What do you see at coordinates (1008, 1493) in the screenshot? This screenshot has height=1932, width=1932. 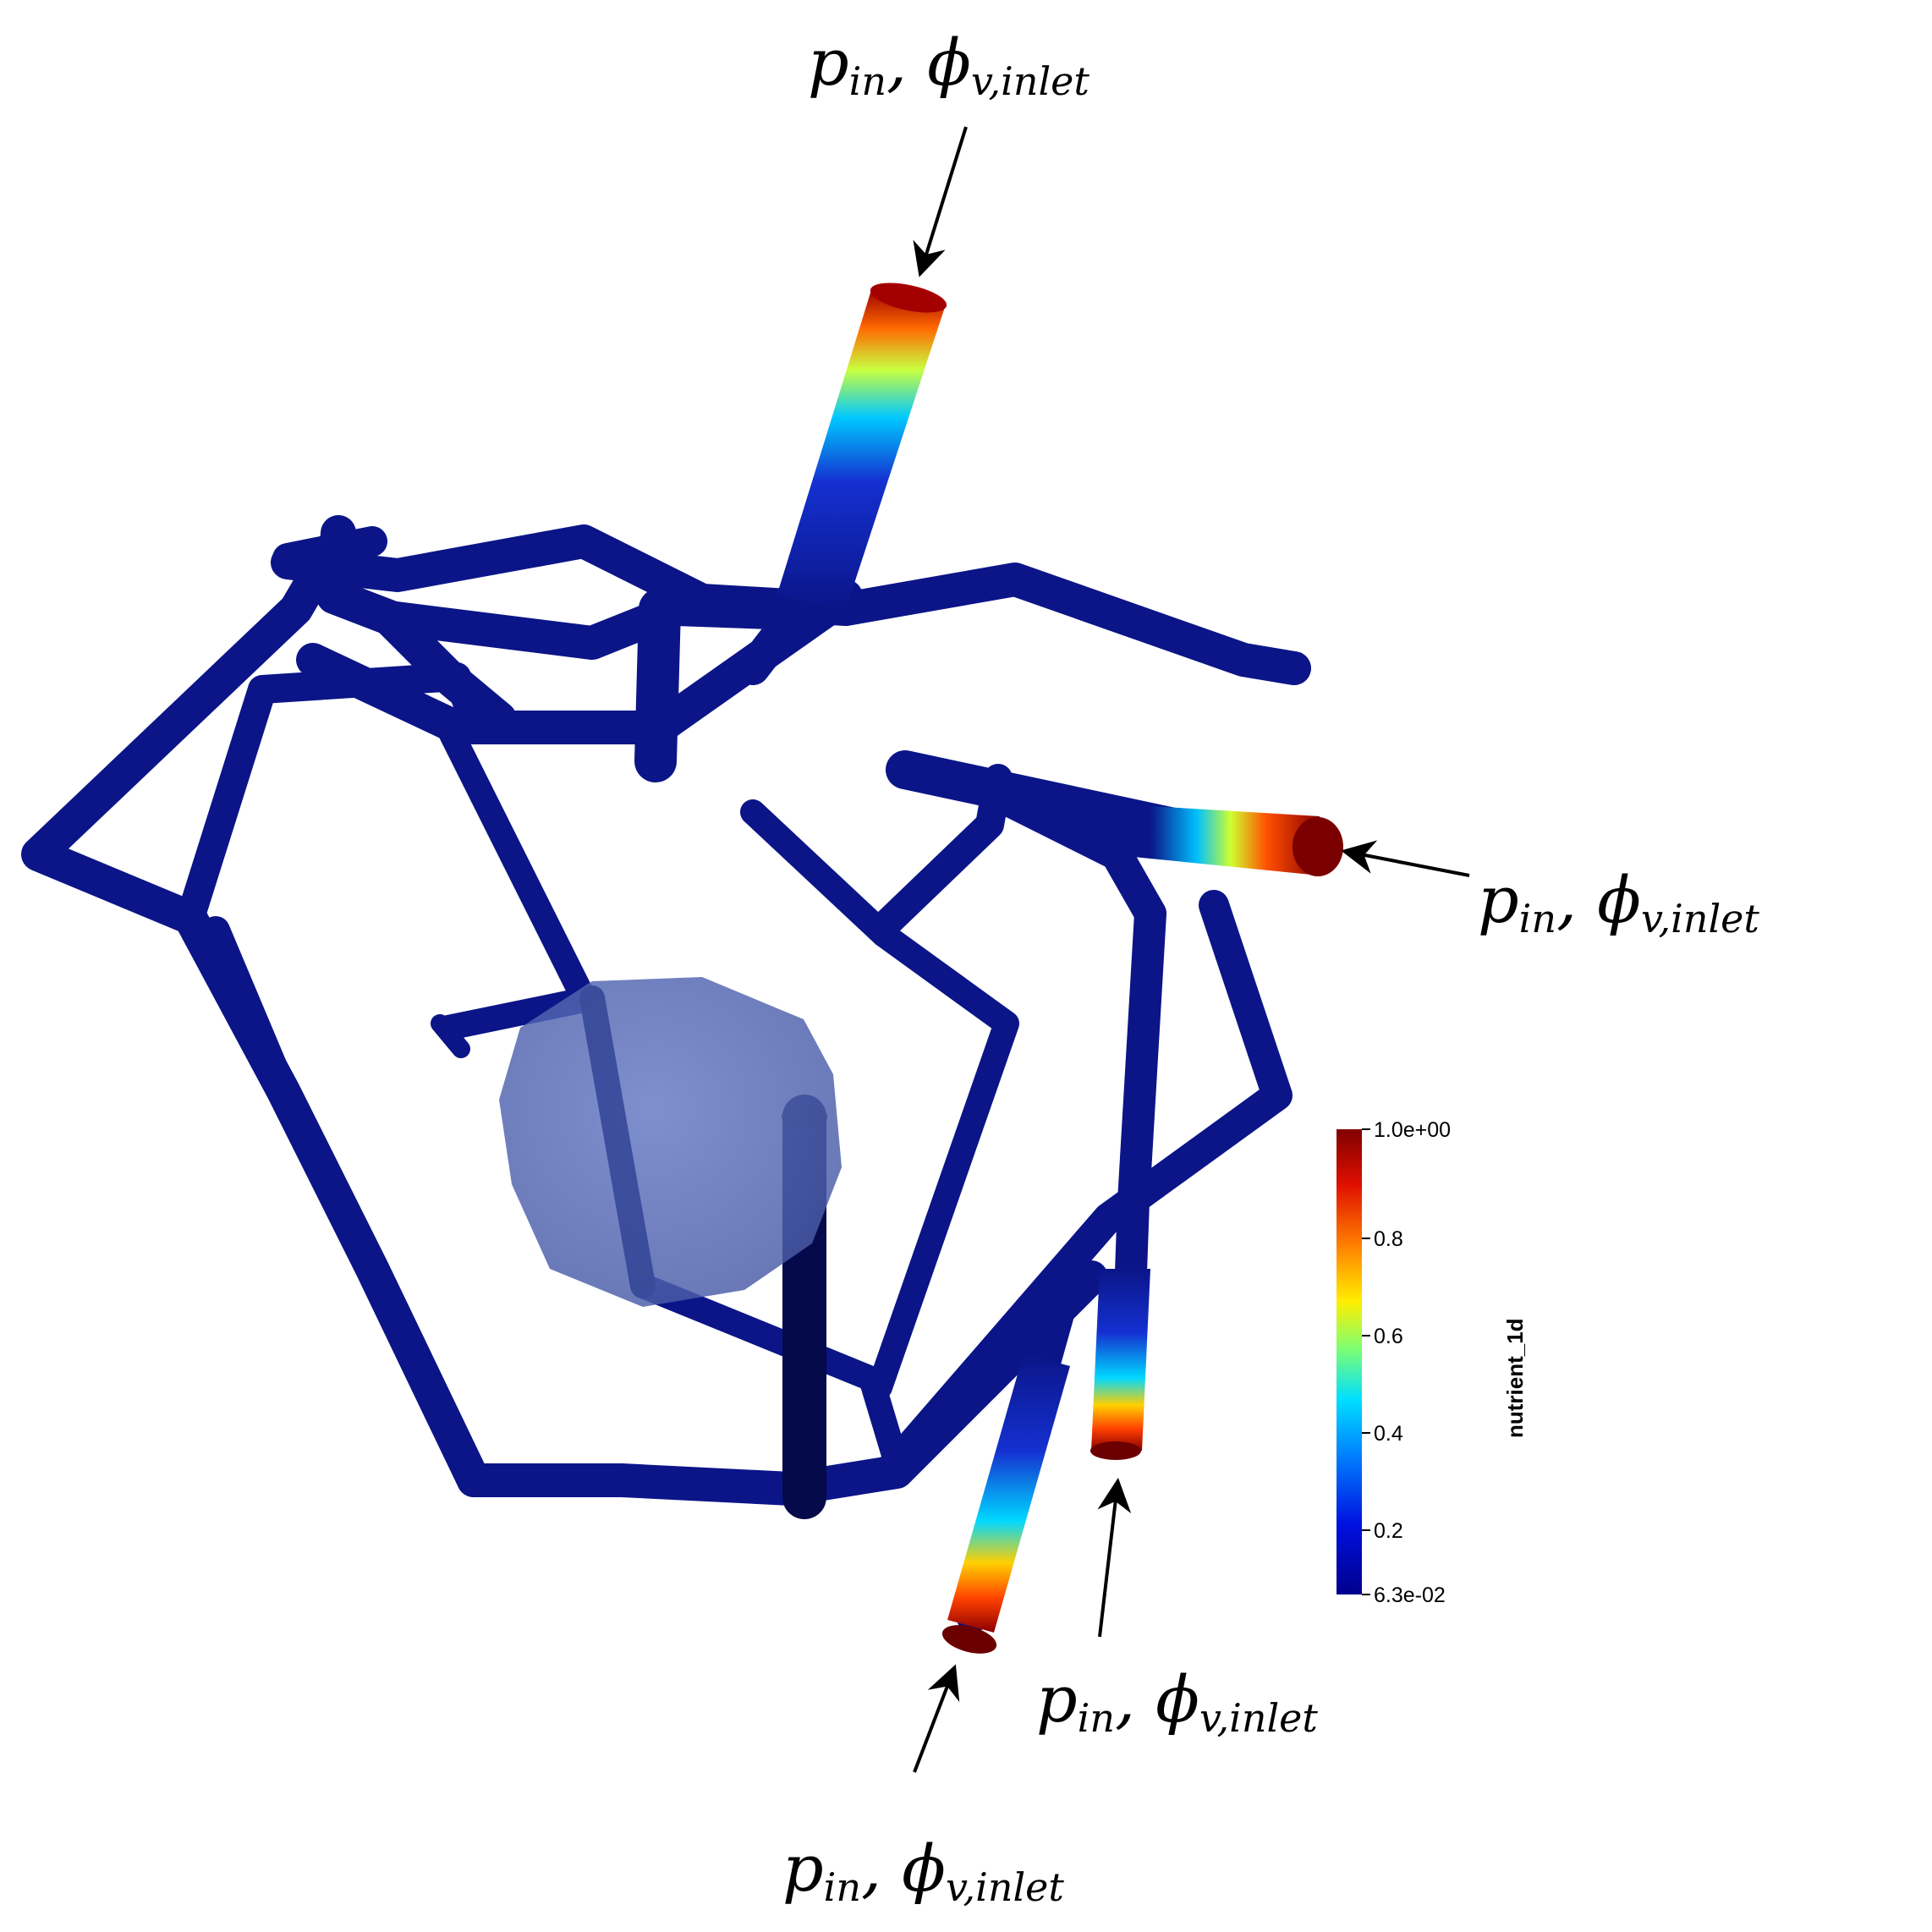 I see `inlet-vessel-bottom-left` at bounding box center [1008, 1493].